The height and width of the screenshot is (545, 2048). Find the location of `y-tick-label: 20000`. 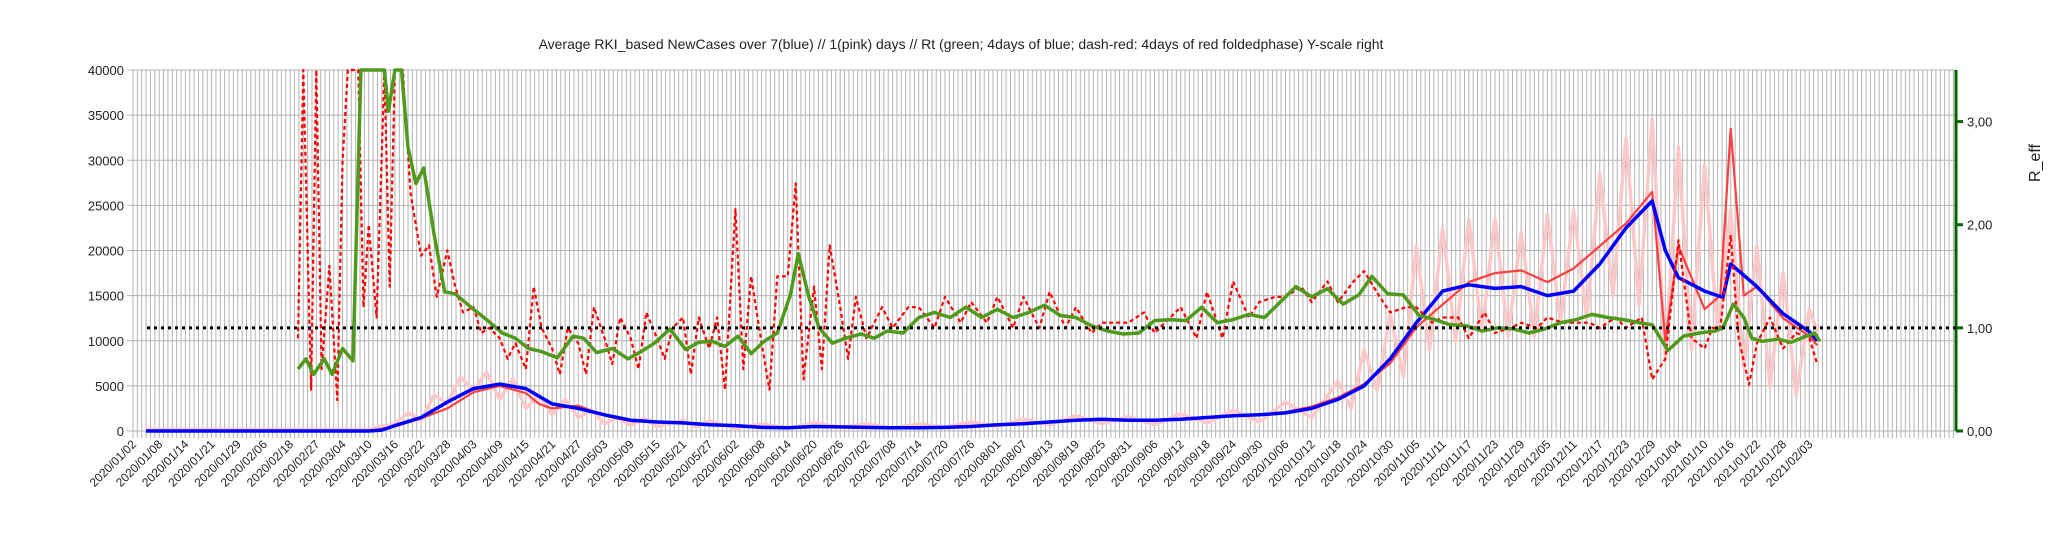

y-tick-label: 20000 is located at coordinates (106, 251).